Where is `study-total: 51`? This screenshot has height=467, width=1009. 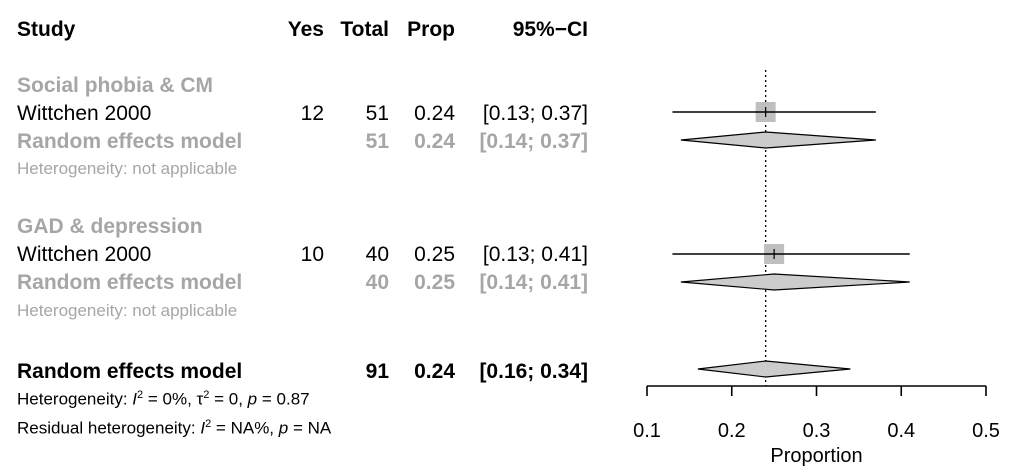 study-total: 51 is located at coordinates (377, 113).